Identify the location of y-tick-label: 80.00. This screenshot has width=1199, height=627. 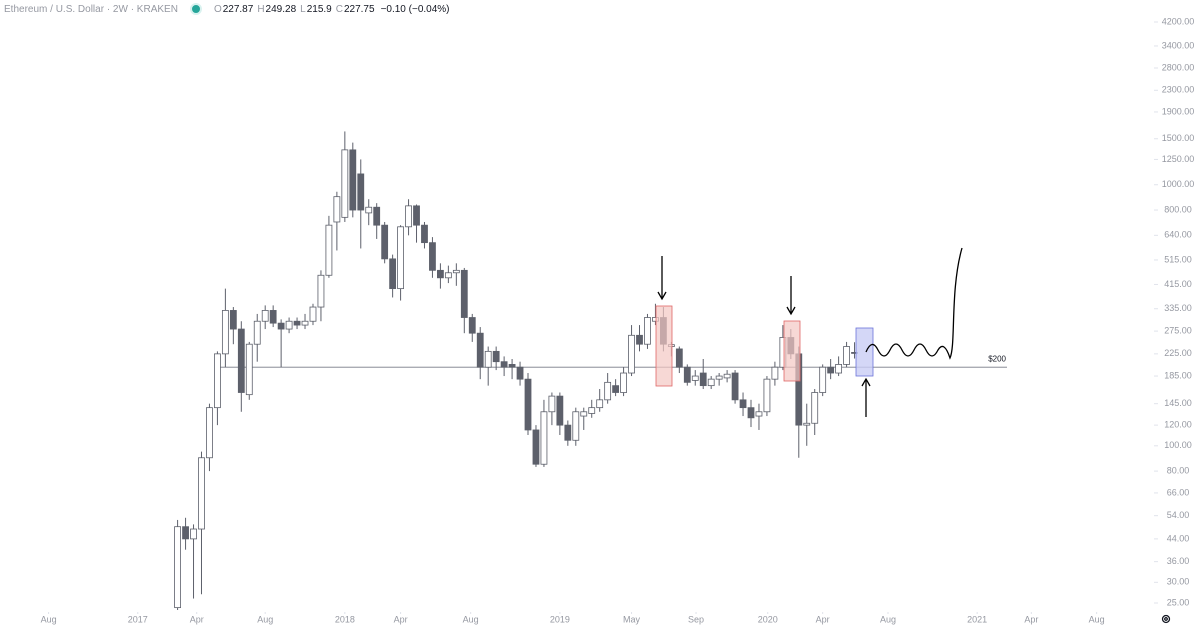
(1178, 470).